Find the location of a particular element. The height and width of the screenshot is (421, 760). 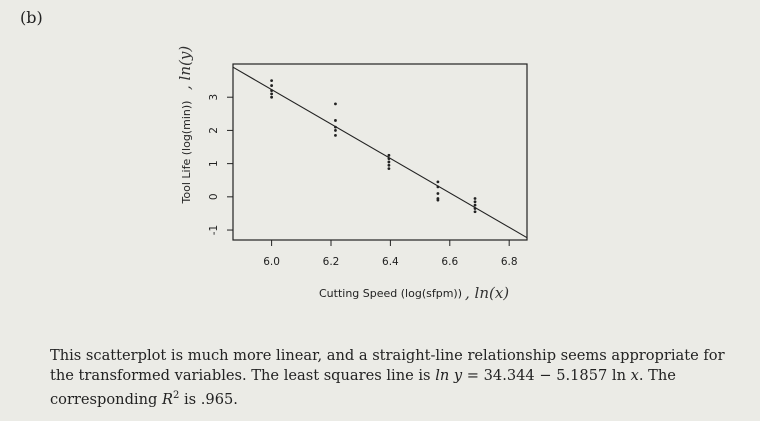

fitted-lhs: ln y is located at coordinates (449, 375).